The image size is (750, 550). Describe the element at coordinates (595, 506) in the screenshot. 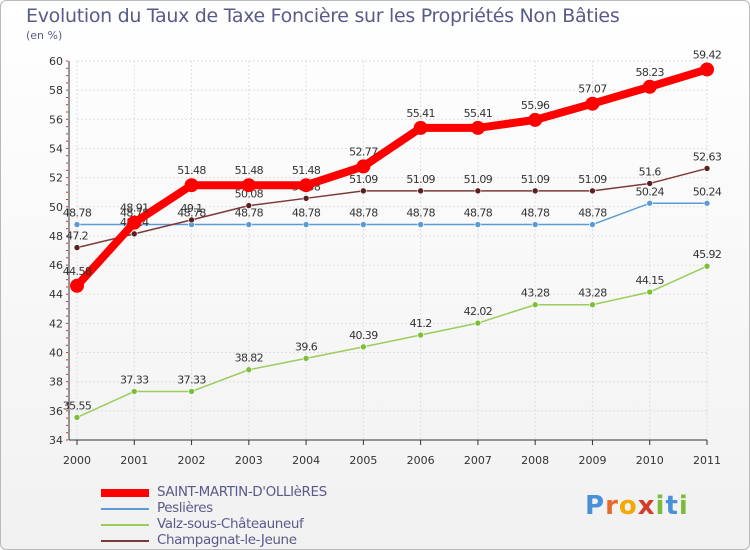

I see `logo-letter: P` at that location.